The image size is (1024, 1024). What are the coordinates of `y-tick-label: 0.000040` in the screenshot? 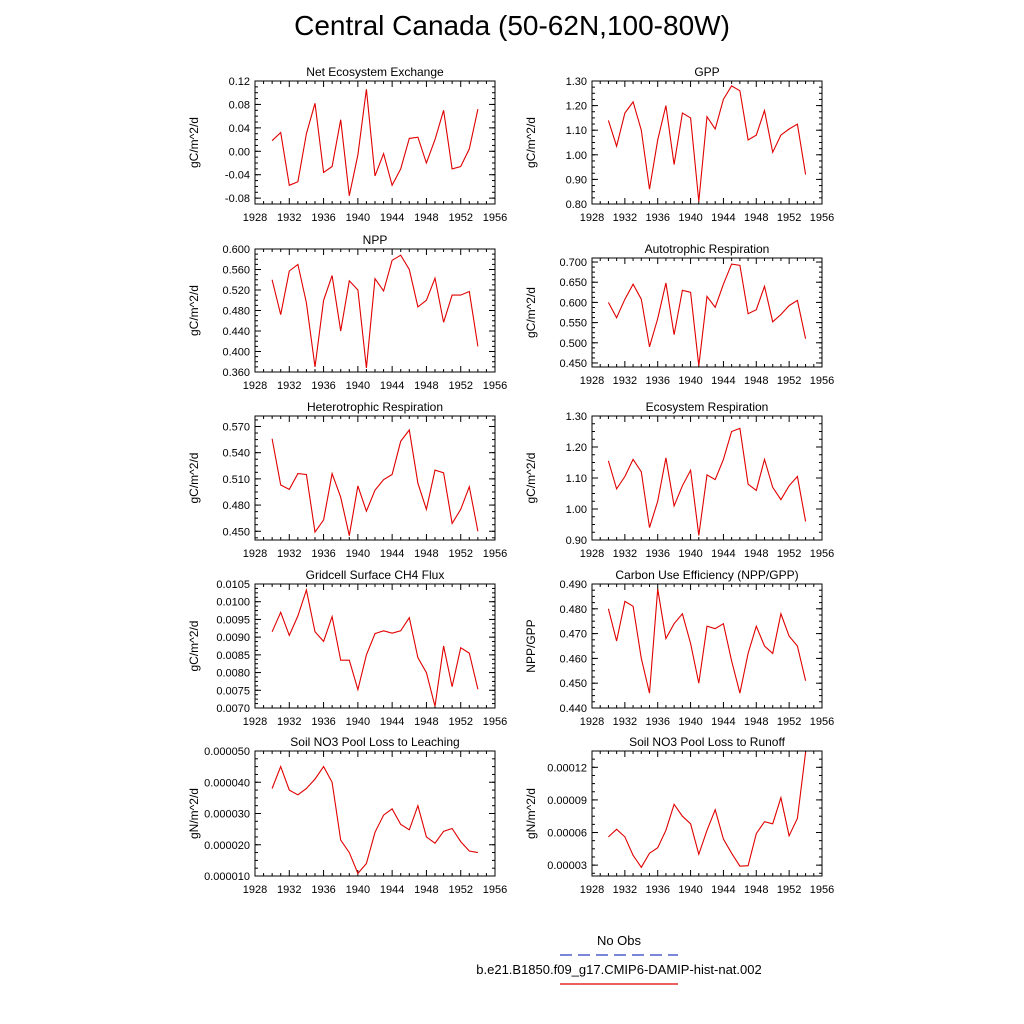 It's located at (227, 783).